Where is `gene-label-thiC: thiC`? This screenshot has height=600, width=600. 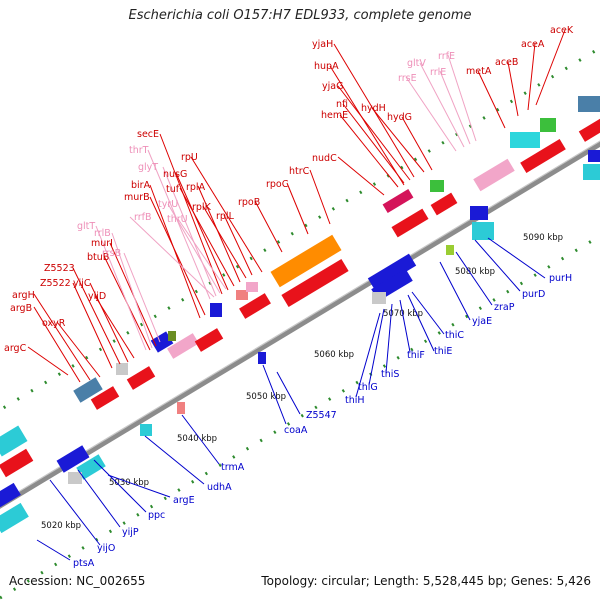 gene-label-thiC: thiC is located at coordinates (454, 335).